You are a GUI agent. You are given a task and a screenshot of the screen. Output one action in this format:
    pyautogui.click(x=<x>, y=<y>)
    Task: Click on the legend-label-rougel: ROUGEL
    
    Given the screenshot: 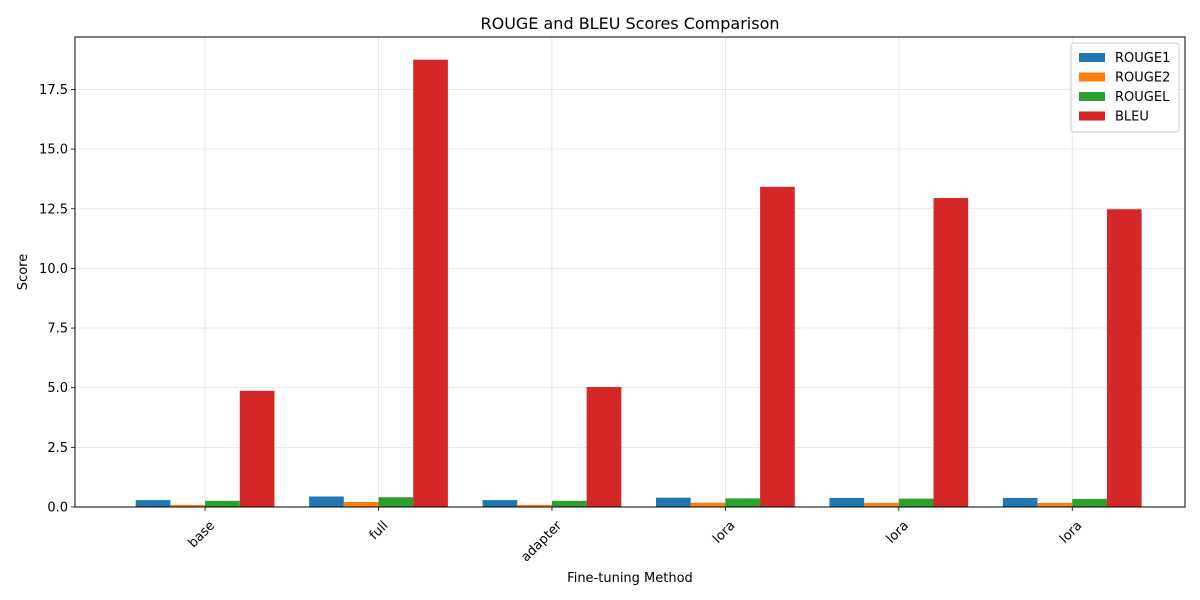 What is the action you would take?
    pyautogui.click(x=1142, y=97)
    